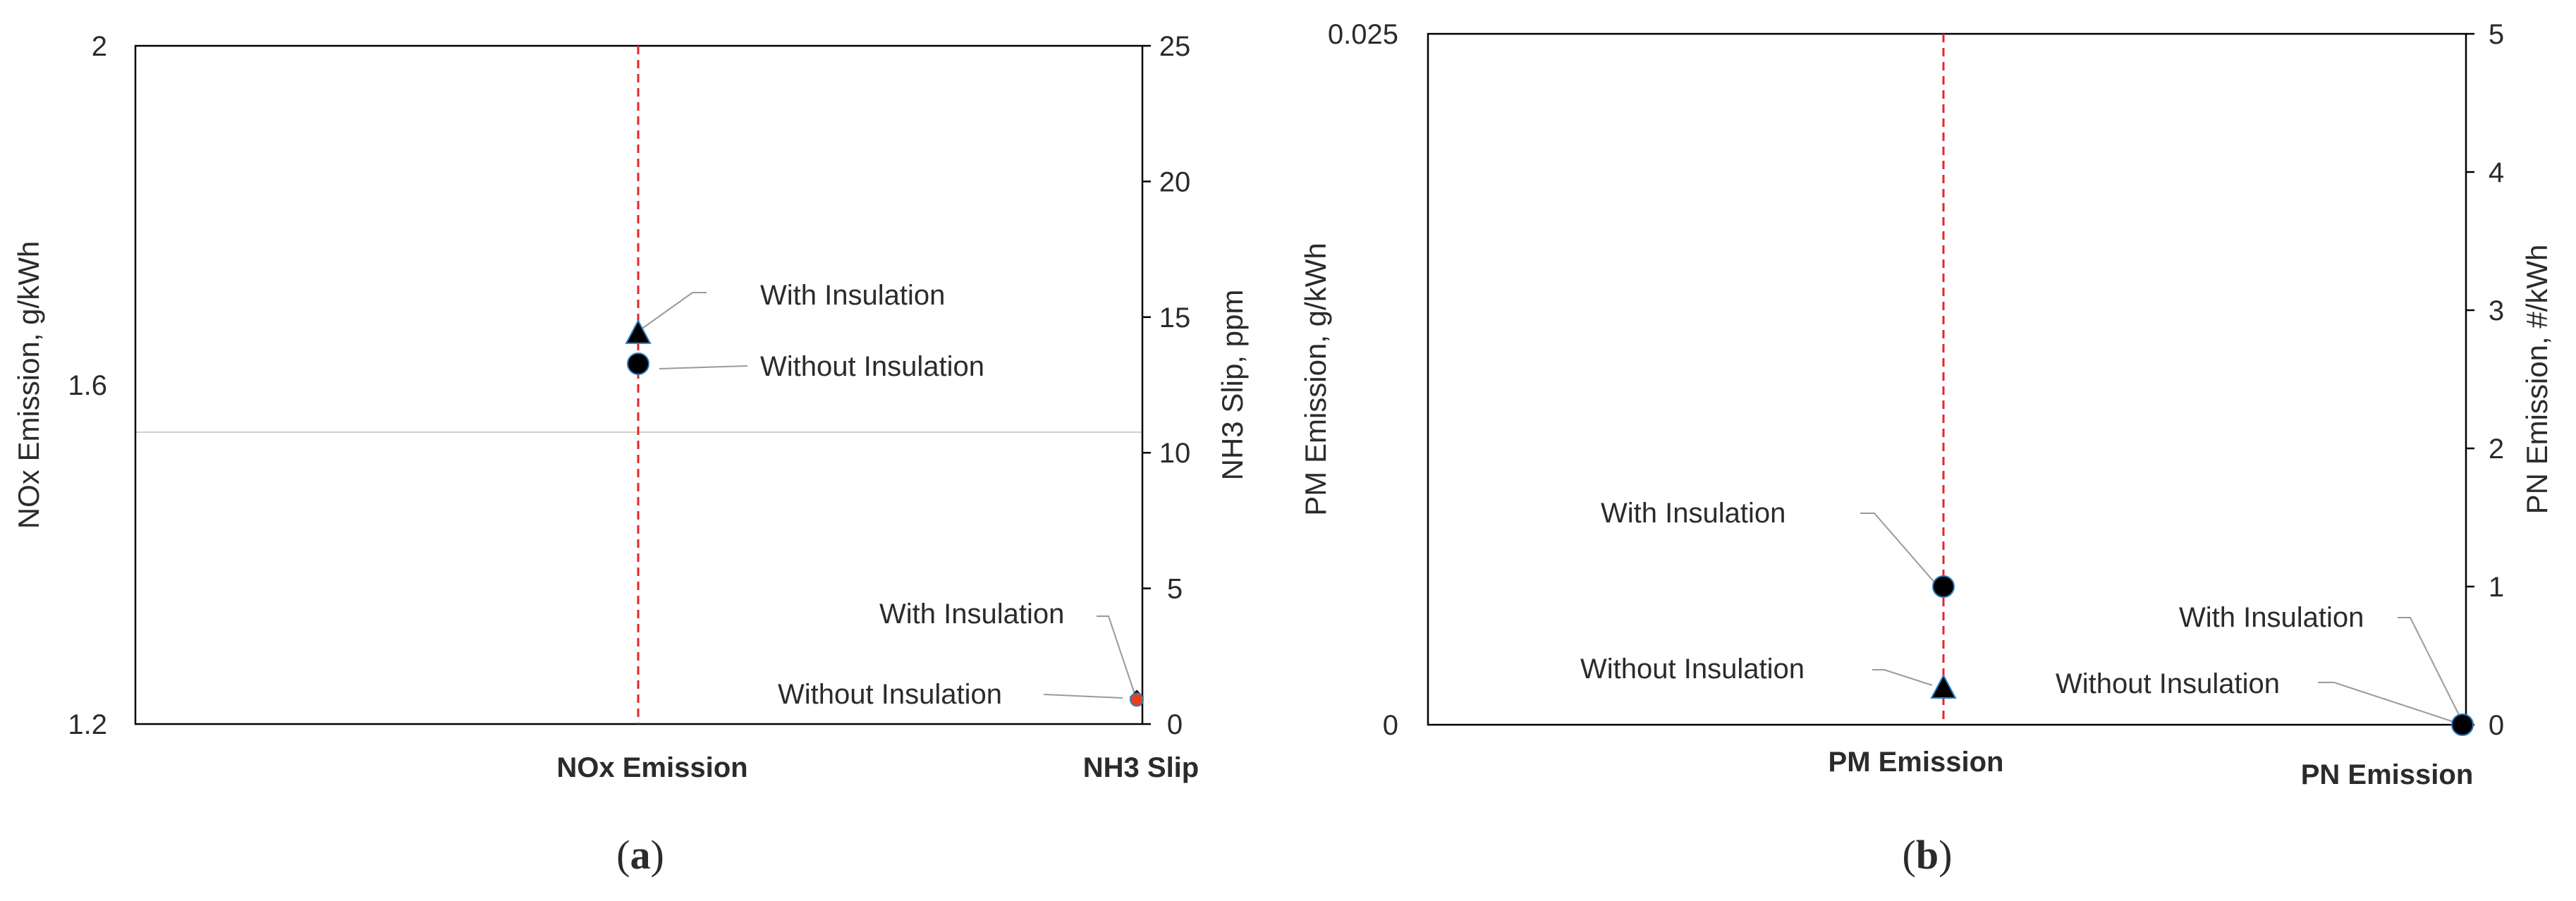  Describe the element at coordinates (1175, 46) in the screenshot. I see `y2-tick-label: 25` at that location.